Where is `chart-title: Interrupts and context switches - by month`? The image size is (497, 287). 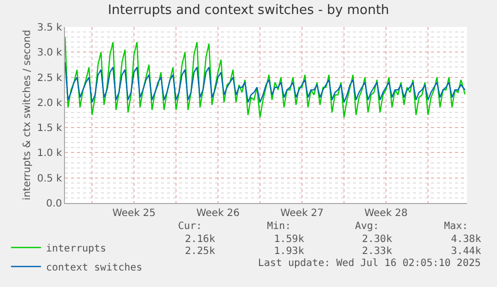
chart-title: Interrupts and context switches - by month is located at coordinates (249, 10).